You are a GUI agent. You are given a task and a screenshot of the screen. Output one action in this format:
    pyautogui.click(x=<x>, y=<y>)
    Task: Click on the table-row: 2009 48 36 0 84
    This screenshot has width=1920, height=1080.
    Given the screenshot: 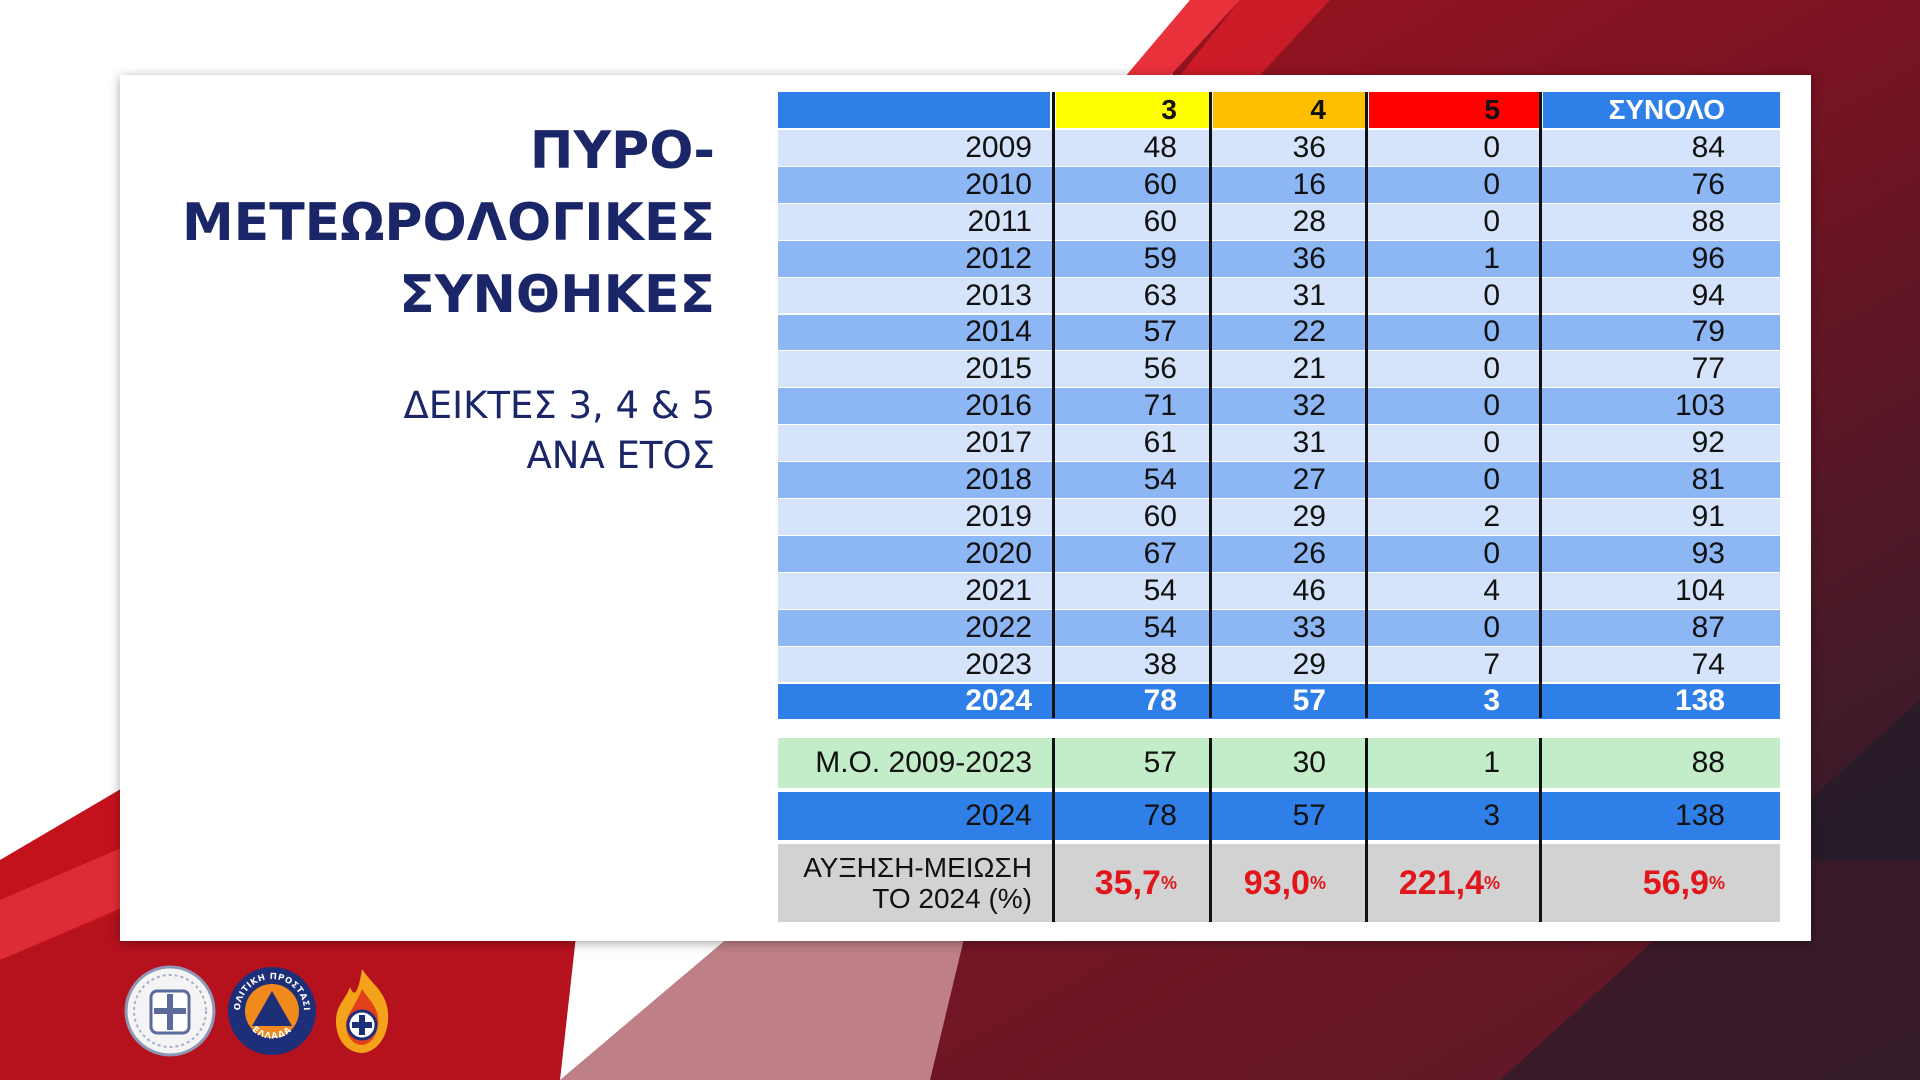 What is the action you would take?
    pyautogui.click(x=1279, y=148)
    